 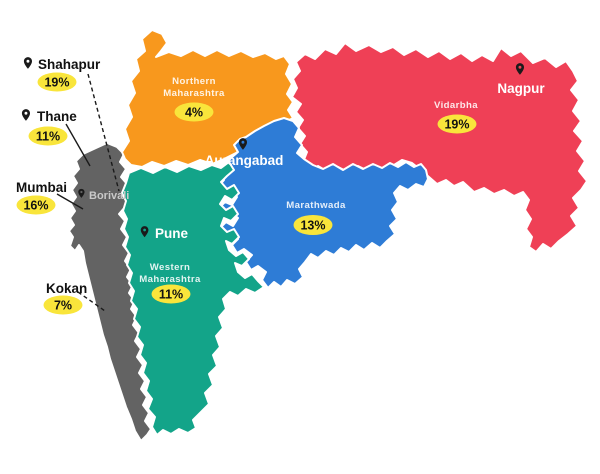 I want to click on northern-maharashtra-value-badge, so click(x=194, y=112).